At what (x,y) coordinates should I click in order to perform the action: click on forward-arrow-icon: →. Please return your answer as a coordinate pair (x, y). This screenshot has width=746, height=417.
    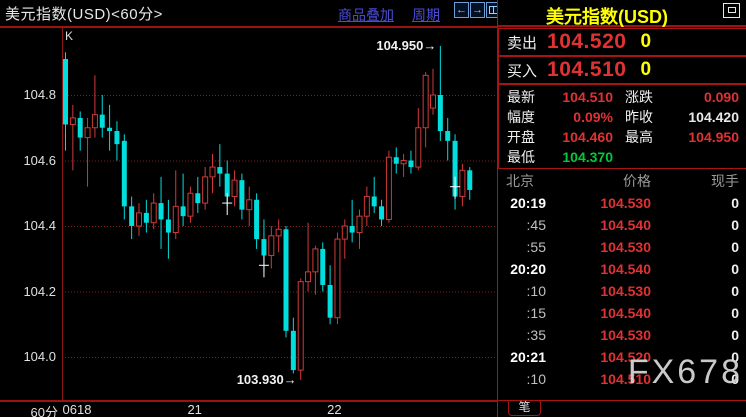
    Looking at the image, I should click on (477, 10).